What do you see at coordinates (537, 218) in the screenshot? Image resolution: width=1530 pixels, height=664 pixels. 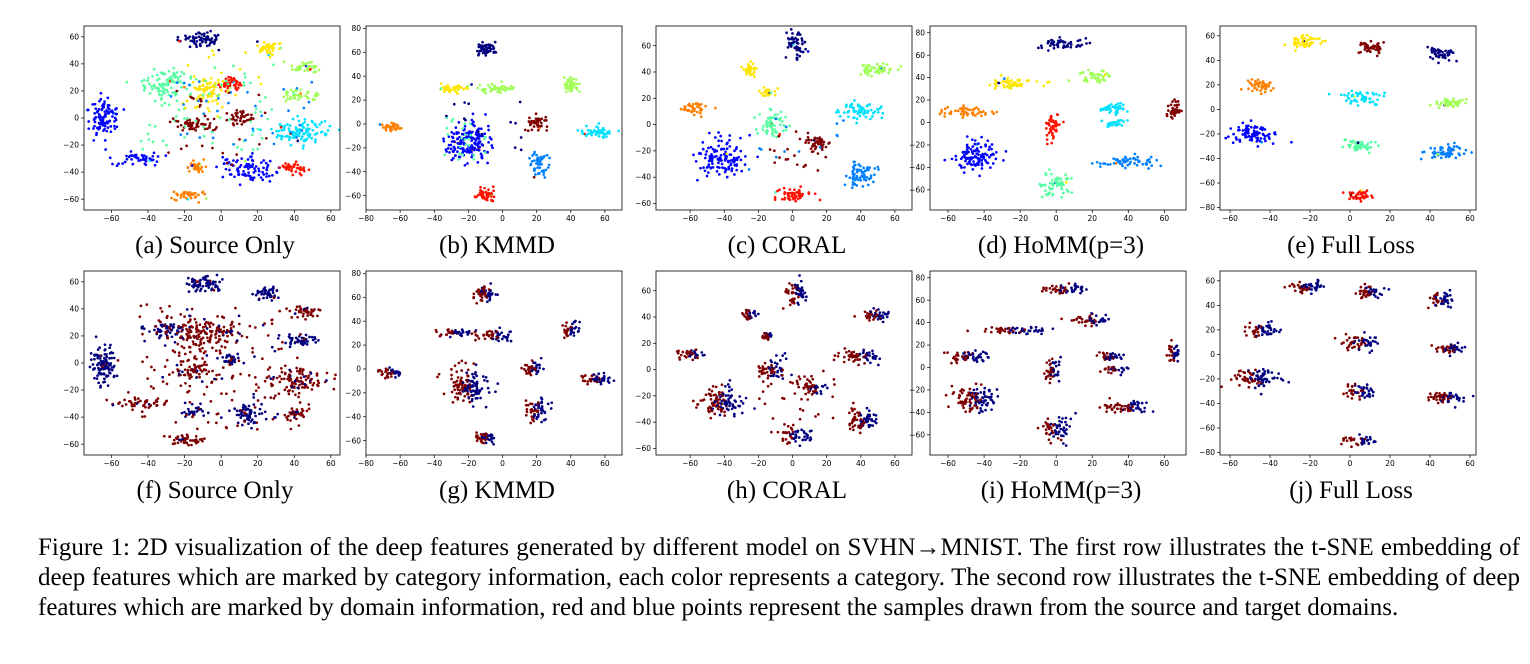 I see `x-tick-label: 20` at bounding box center [537, 218].